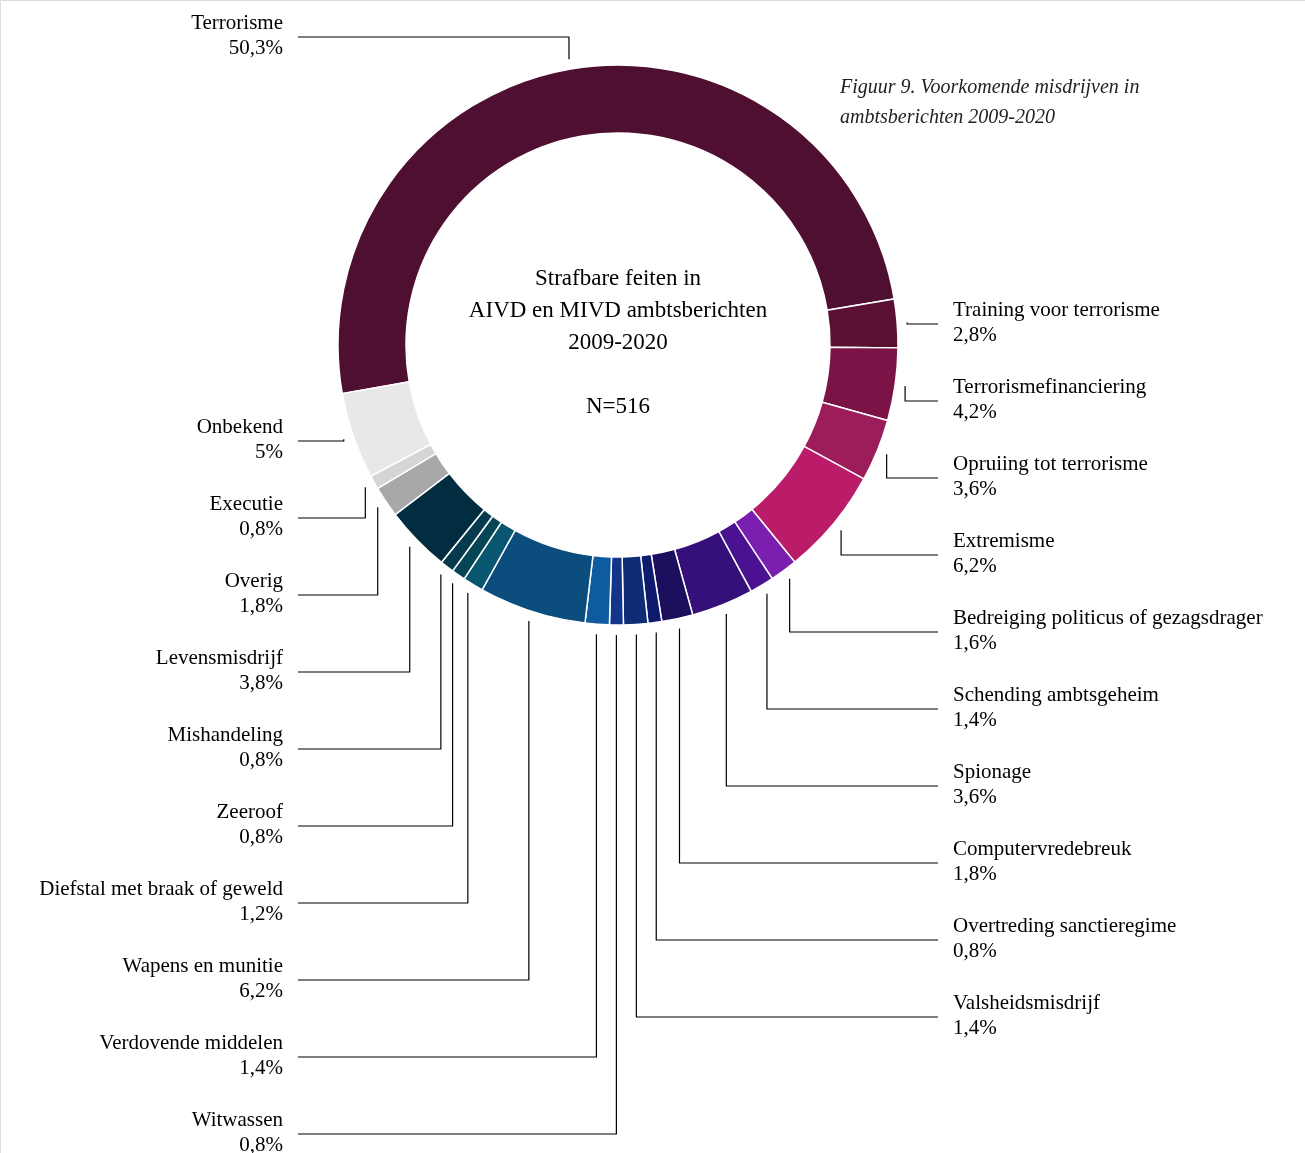 The width and height of the screenshot is (1305, 1153). I want to click on data-label: 1,2%, so click(261, 913).